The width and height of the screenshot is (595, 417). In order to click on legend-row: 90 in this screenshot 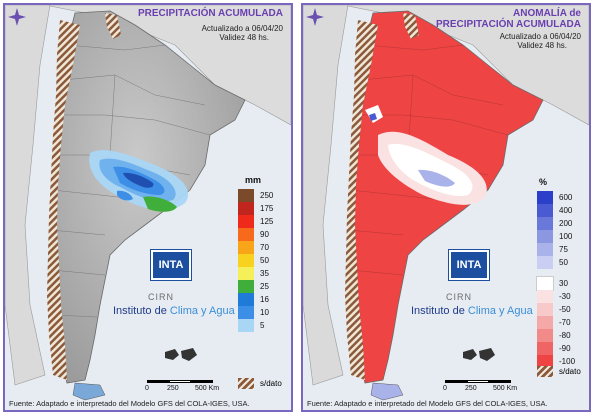, I will do `click(260, 234)`.